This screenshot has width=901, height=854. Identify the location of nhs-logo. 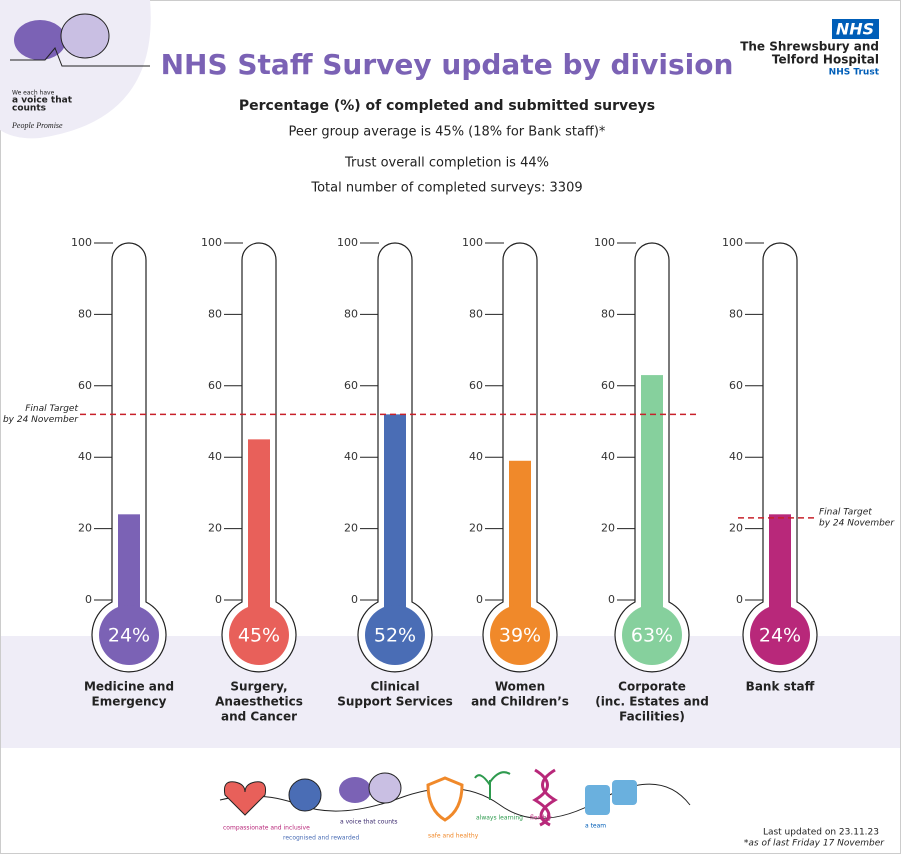
(855, 29).